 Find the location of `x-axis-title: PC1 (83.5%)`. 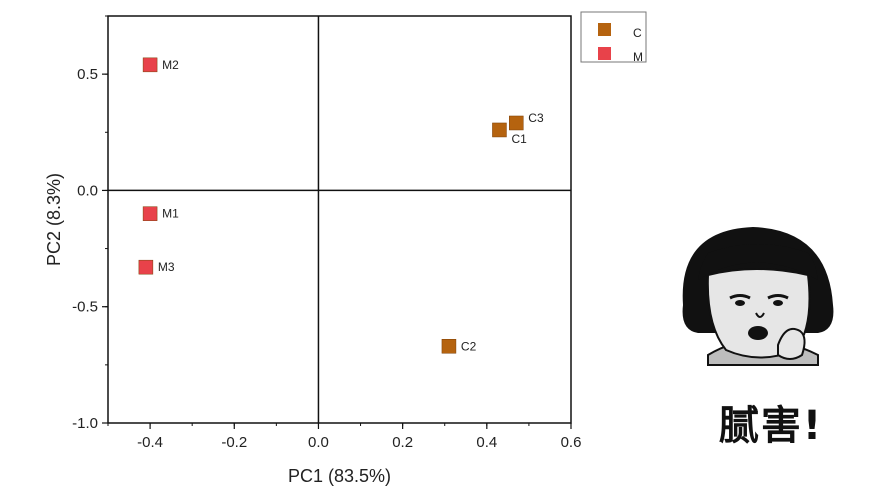

x-axis-title: PC1 (83.5%) is located at coordinates (339, 476).